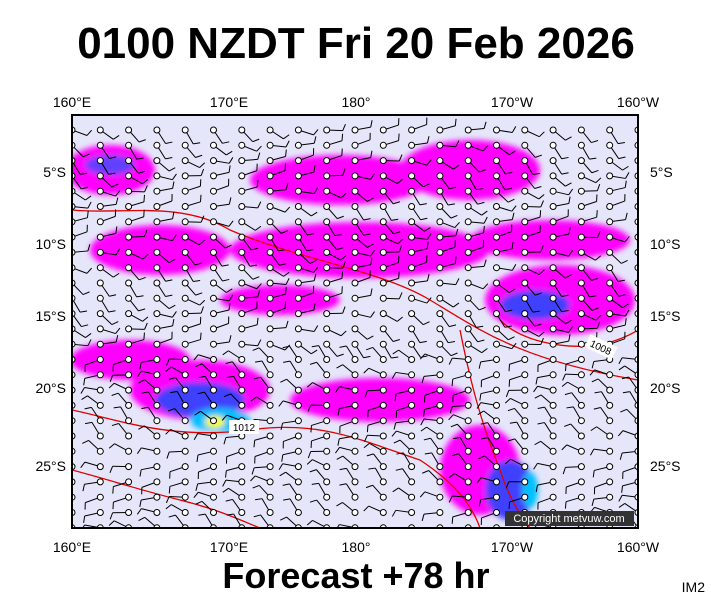  I want to click on forecast-label: Forecast +78 hr, so click(355, 575).